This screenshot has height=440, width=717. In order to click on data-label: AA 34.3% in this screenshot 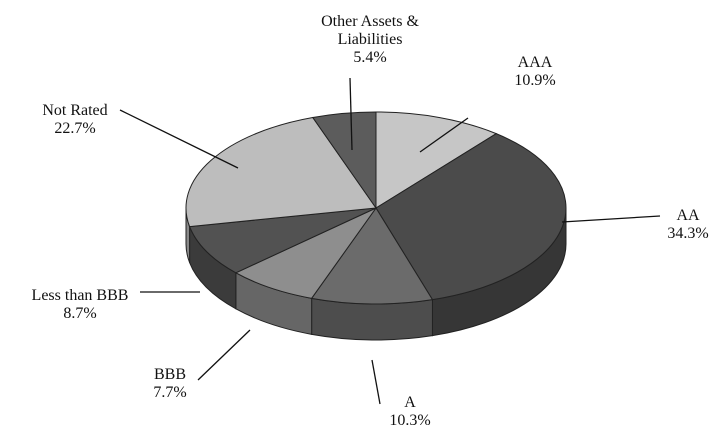, I will do `click(687, 225)`.